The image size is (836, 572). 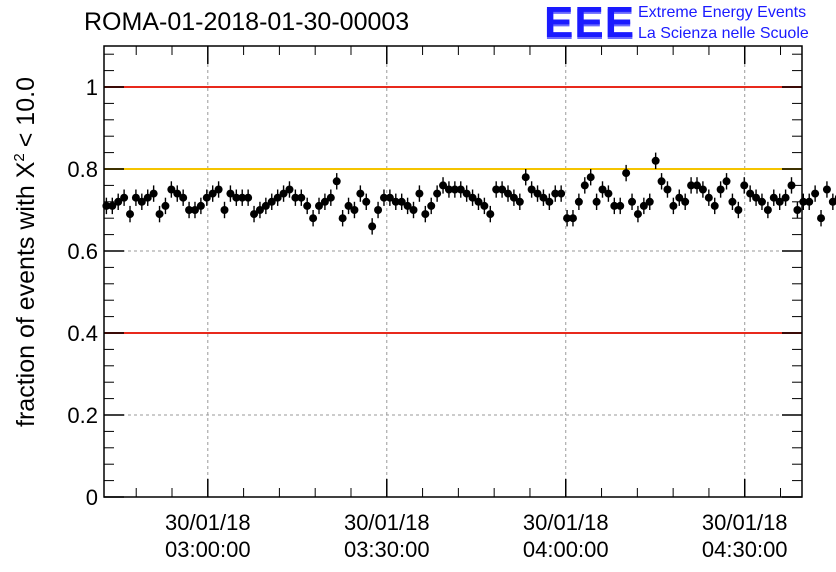 I want to click on y-axis-label-text: fraction of events with X, so click(x=26, y=294).